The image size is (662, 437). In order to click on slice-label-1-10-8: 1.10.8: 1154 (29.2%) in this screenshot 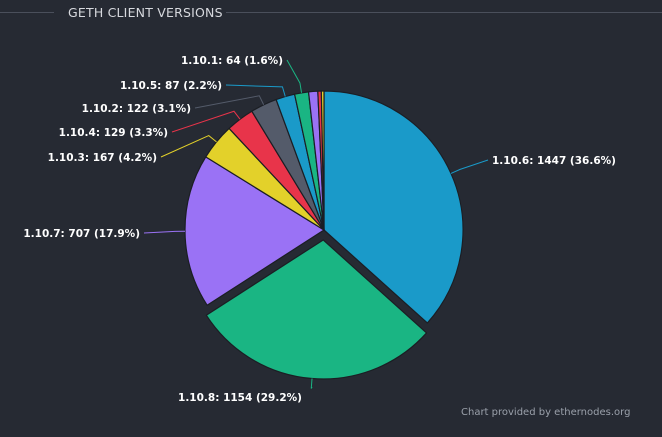, I will do `click(240, 398)`.